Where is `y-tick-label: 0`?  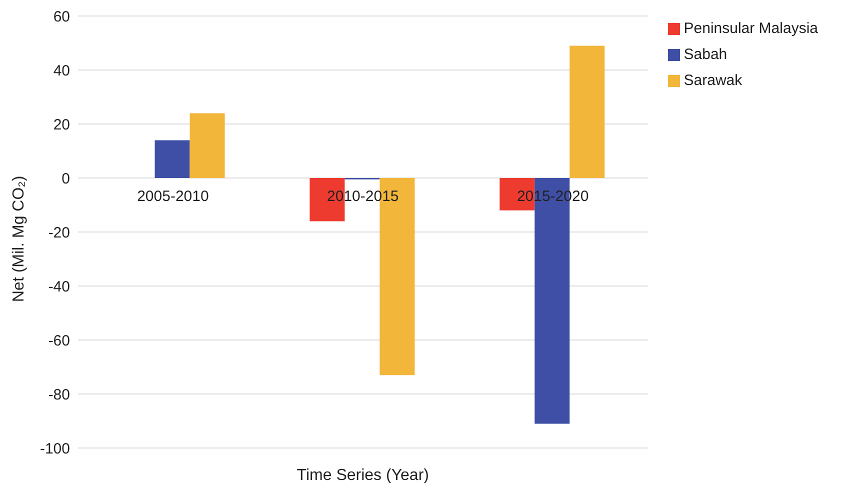 y-tick-label: 0 is located at coordinates (66, 179).